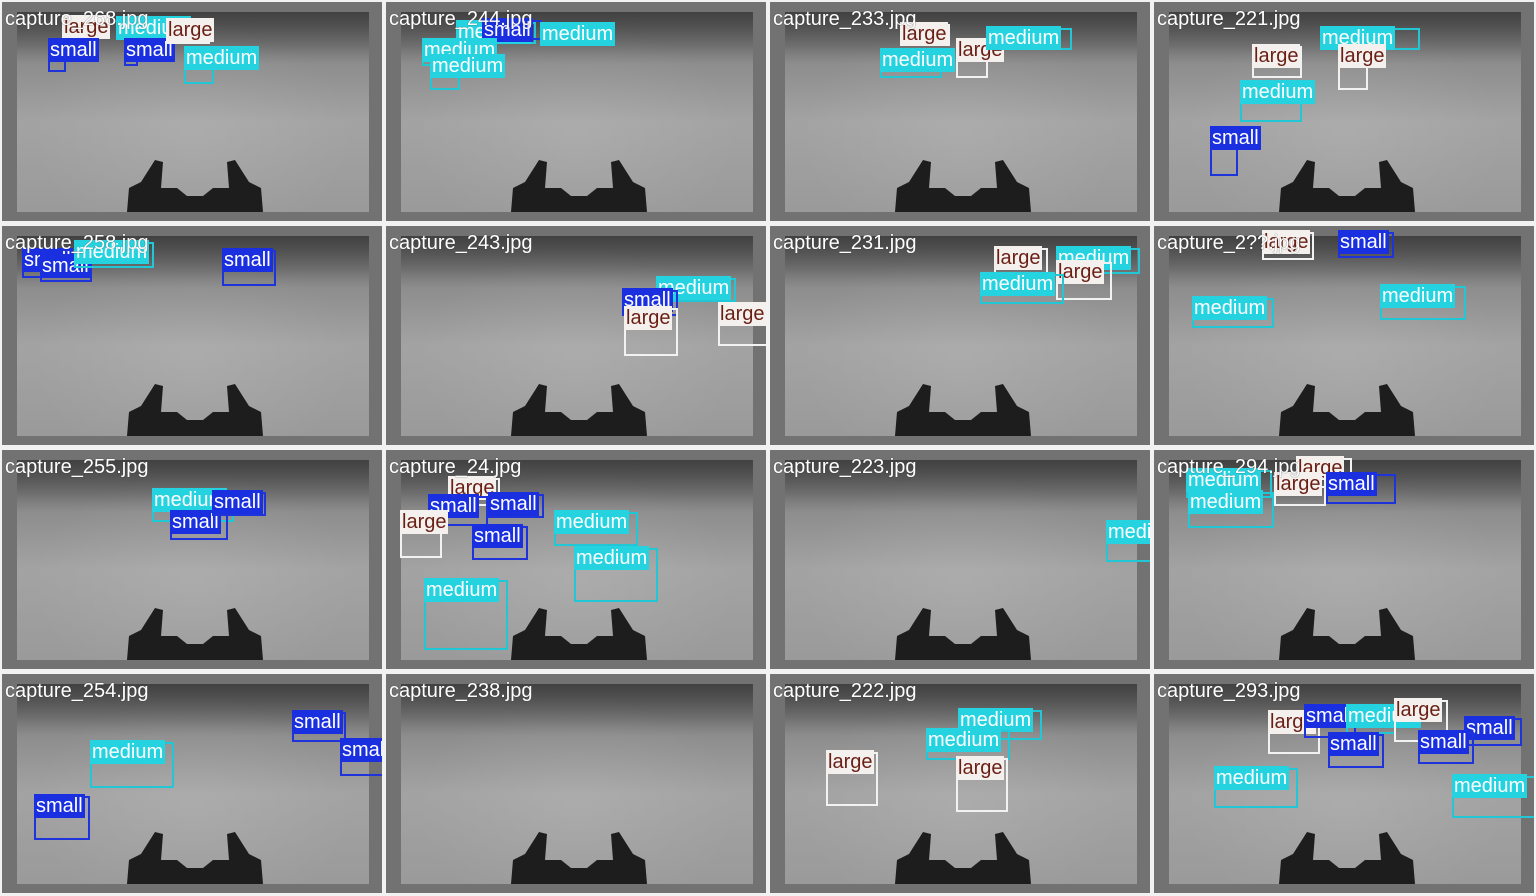 The width and height of the screenshot is (1536, 896). What do you see at coordinates (1229, 243) in the screenshot?
I see `image-filename: capture_2??.jpg` at bounding box center [1229, 243].